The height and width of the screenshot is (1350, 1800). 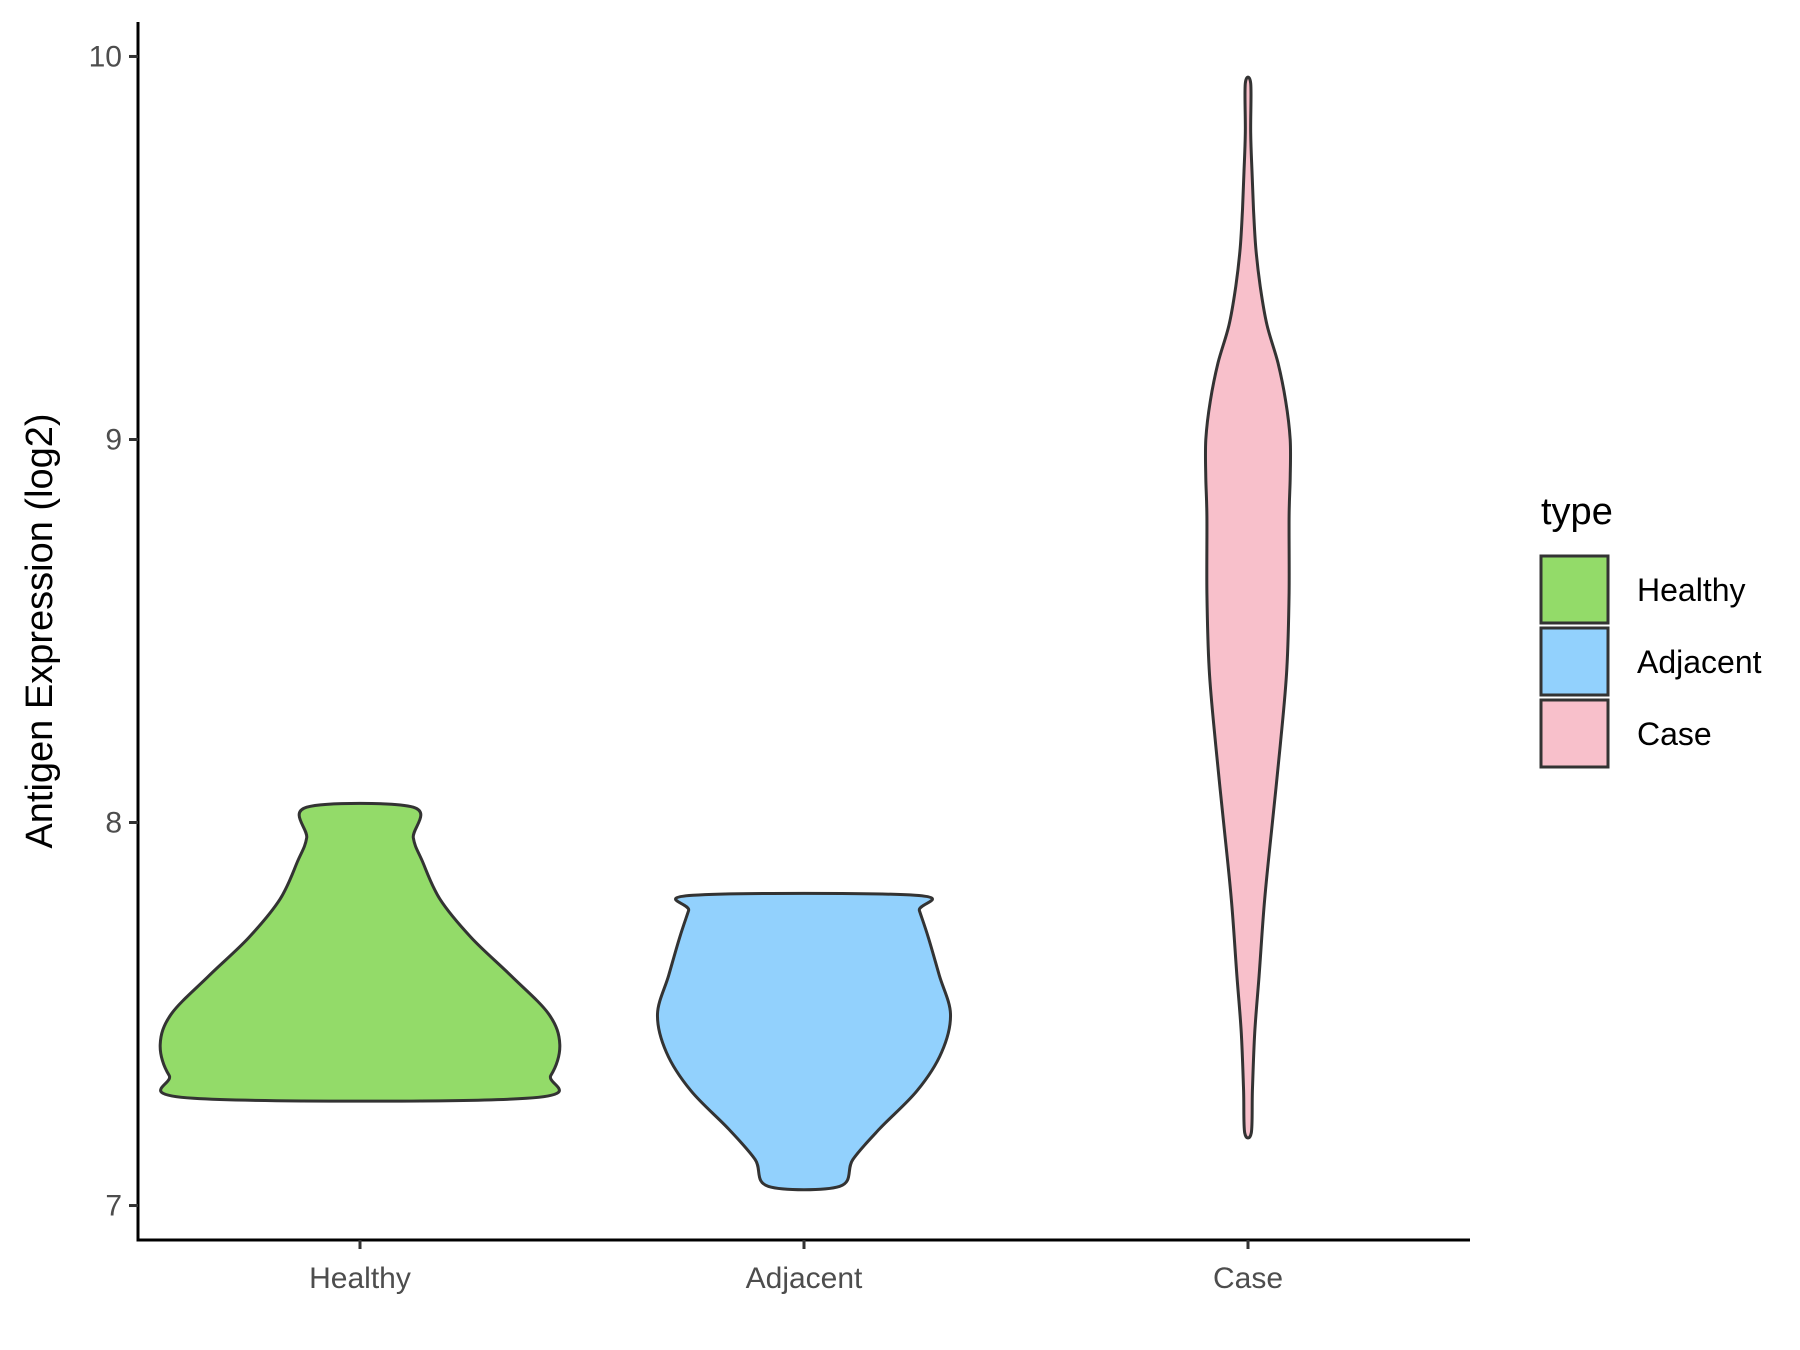 What do you see at coordinates (1577, 512) in the screenshot?
I see `legend-title: type` at bounding box center [1577, 512].